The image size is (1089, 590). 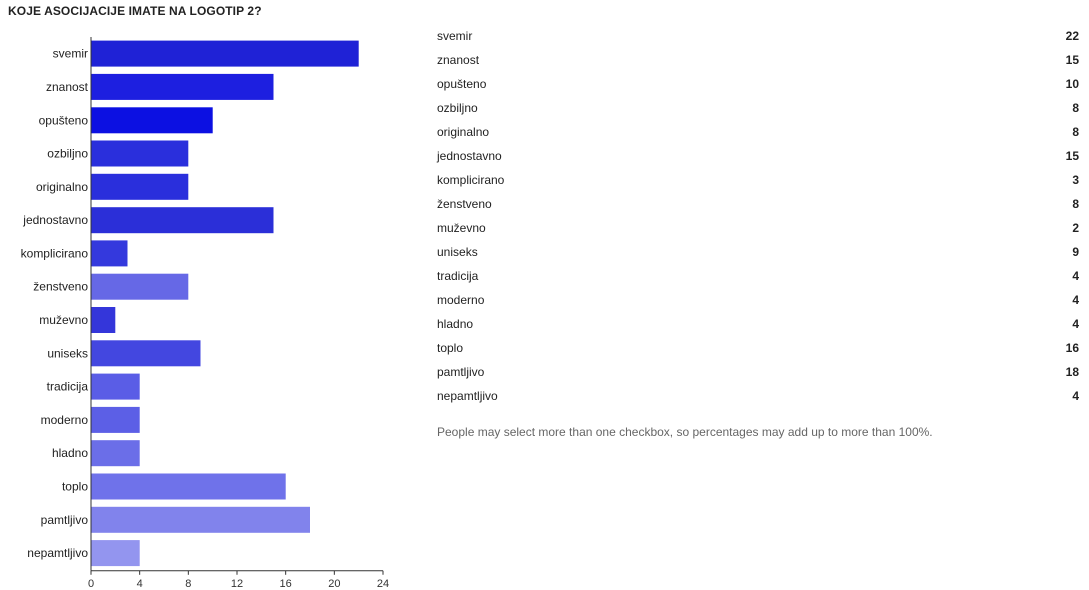 What do you see at coordinates (188, 584) in the screenshot?
I see `x-tick-label: 8` at bounding box center [188, 584].